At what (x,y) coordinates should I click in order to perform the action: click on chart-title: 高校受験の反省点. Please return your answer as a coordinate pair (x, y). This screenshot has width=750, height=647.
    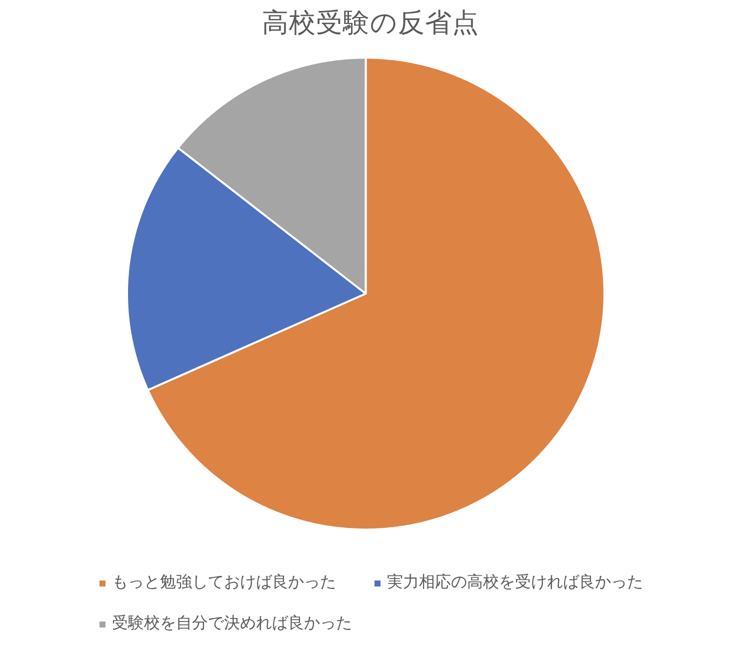
    Looking at the image, I should click on (370, 23).